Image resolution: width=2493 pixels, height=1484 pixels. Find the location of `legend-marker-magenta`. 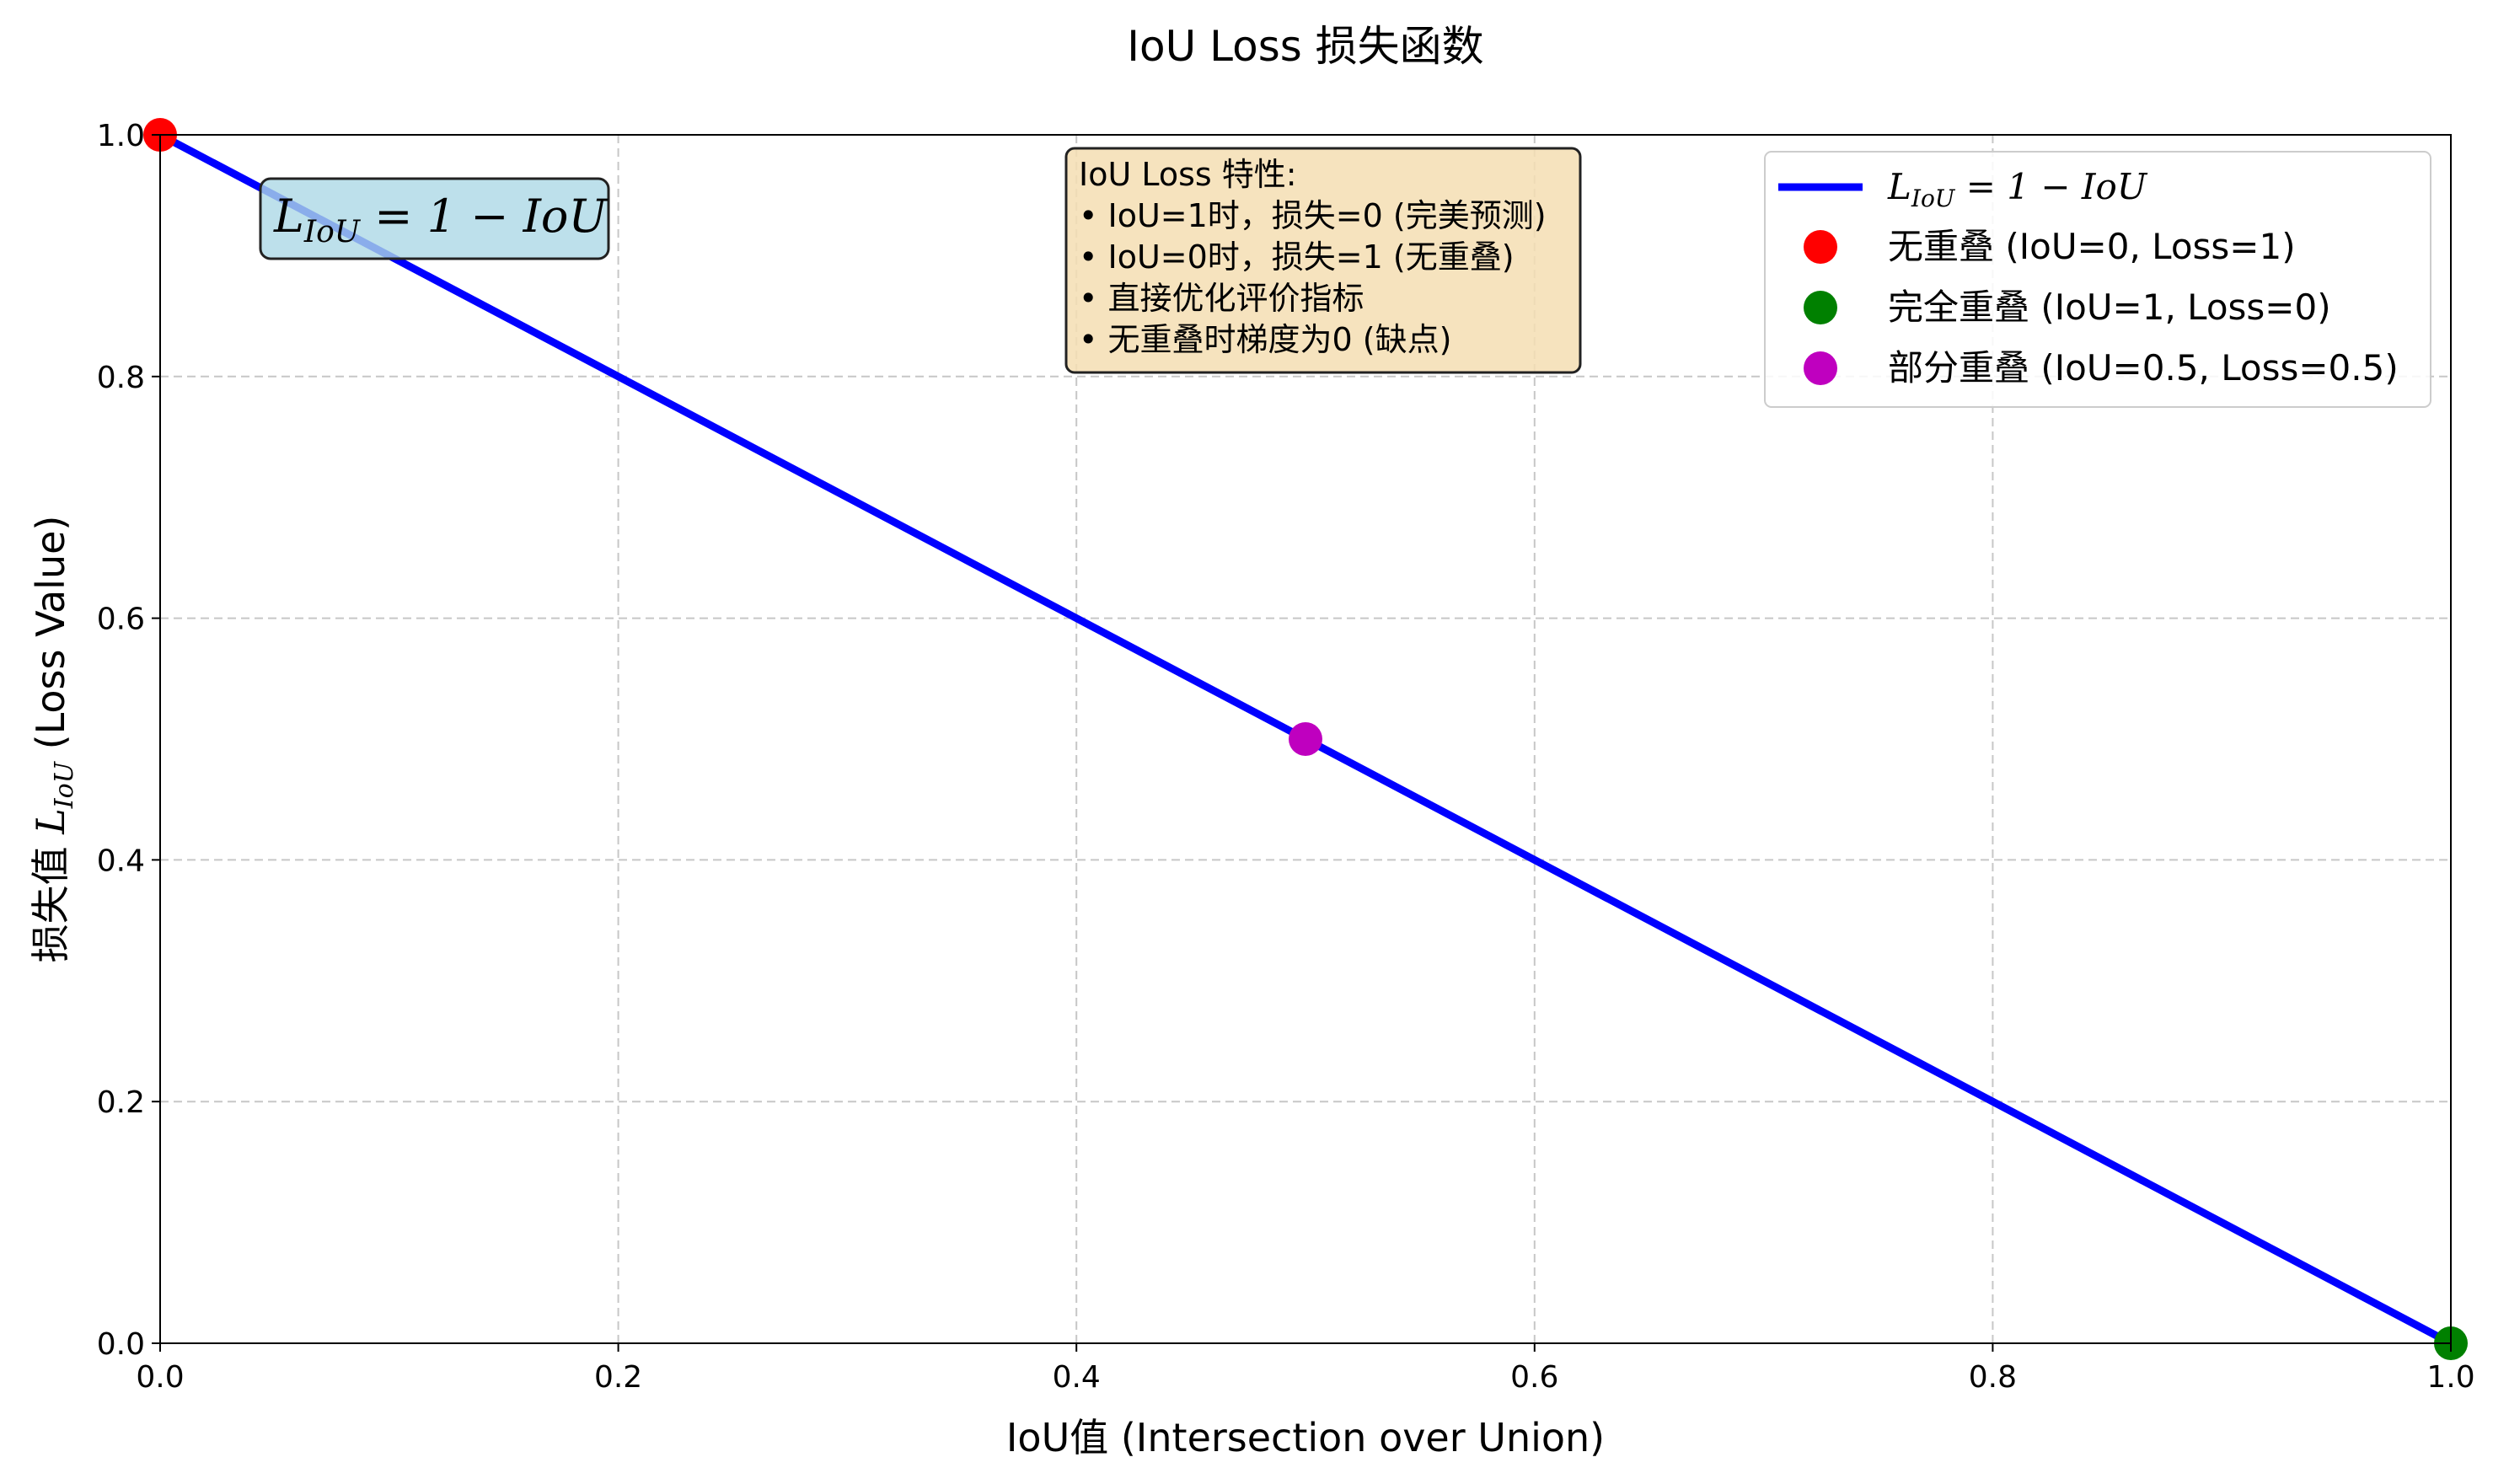

legend-marker-magenta is located at coordinates (1820, 368).